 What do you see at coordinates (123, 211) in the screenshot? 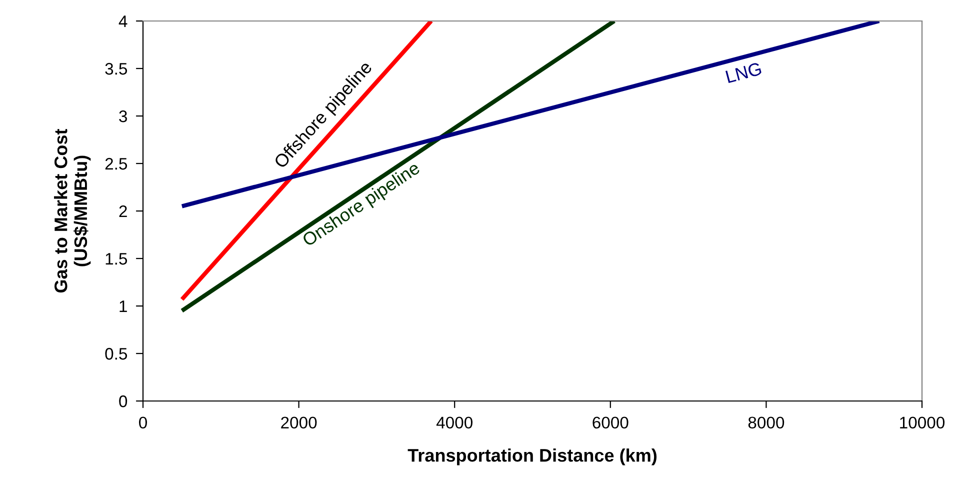
I see `y-tick-label: 2` at bounding box center [123, 211].